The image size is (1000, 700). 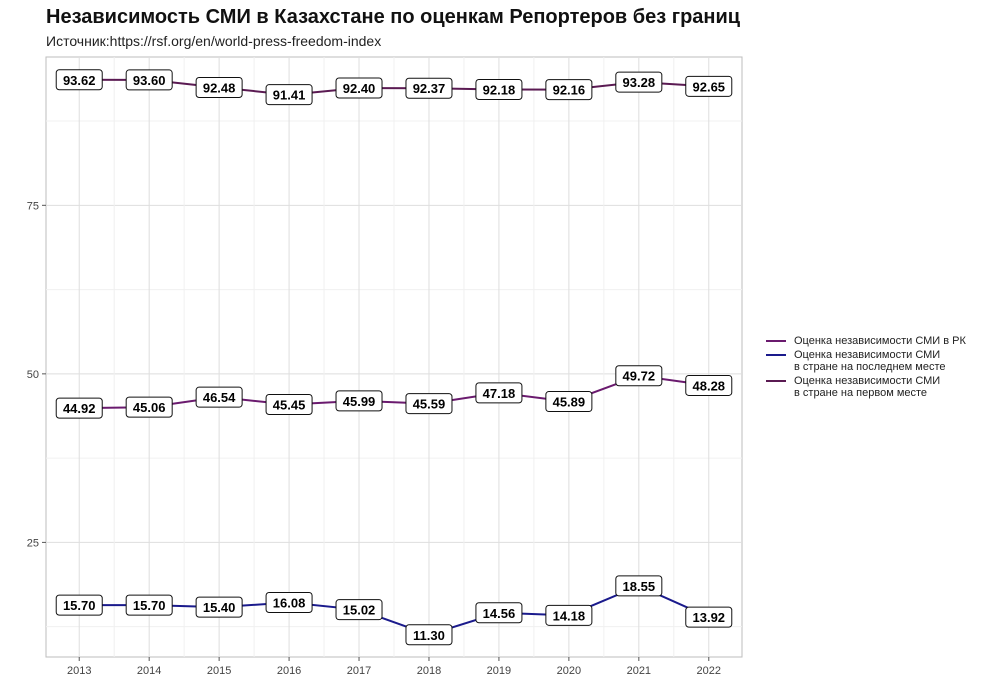 I want to click on data-label: 45.59, so click(x=429, y=404).